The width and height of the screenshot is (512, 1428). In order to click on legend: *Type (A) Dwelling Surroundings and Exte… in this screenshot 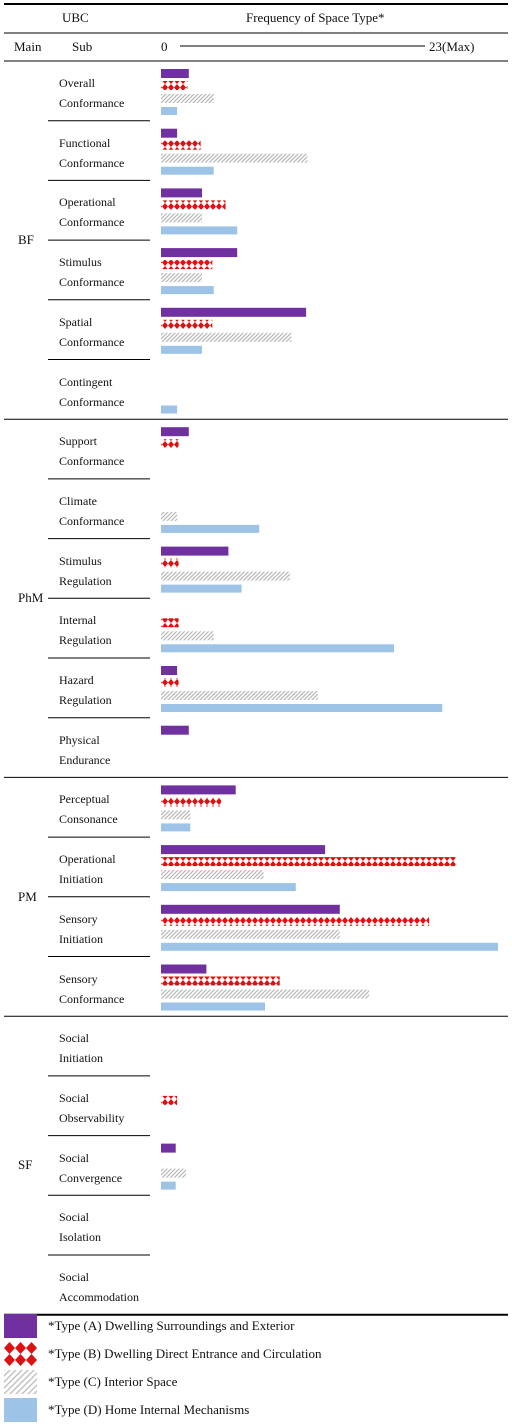, I will do `click(256, 1369)`.